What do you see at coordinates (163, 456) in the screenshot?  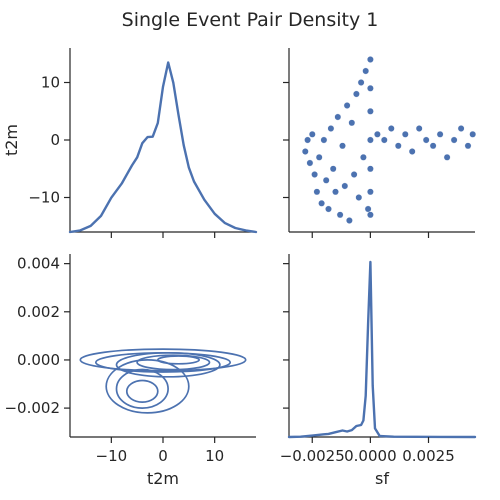 I see `x-tick-label: 0` at bounding box center [163, 456].